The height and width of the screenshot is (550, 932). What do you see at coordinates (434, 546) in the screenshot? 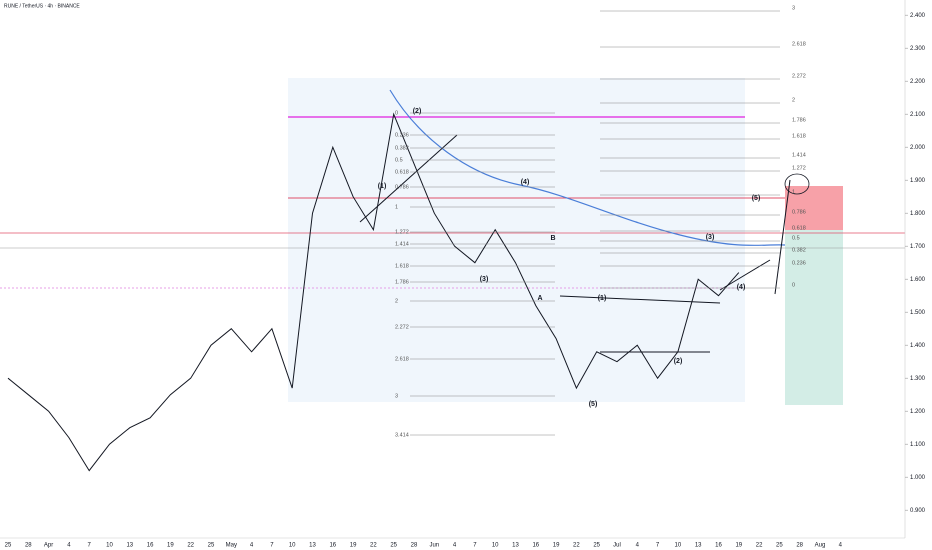
I see `x-tick-label: Jun` at bounding box center [434, 546].